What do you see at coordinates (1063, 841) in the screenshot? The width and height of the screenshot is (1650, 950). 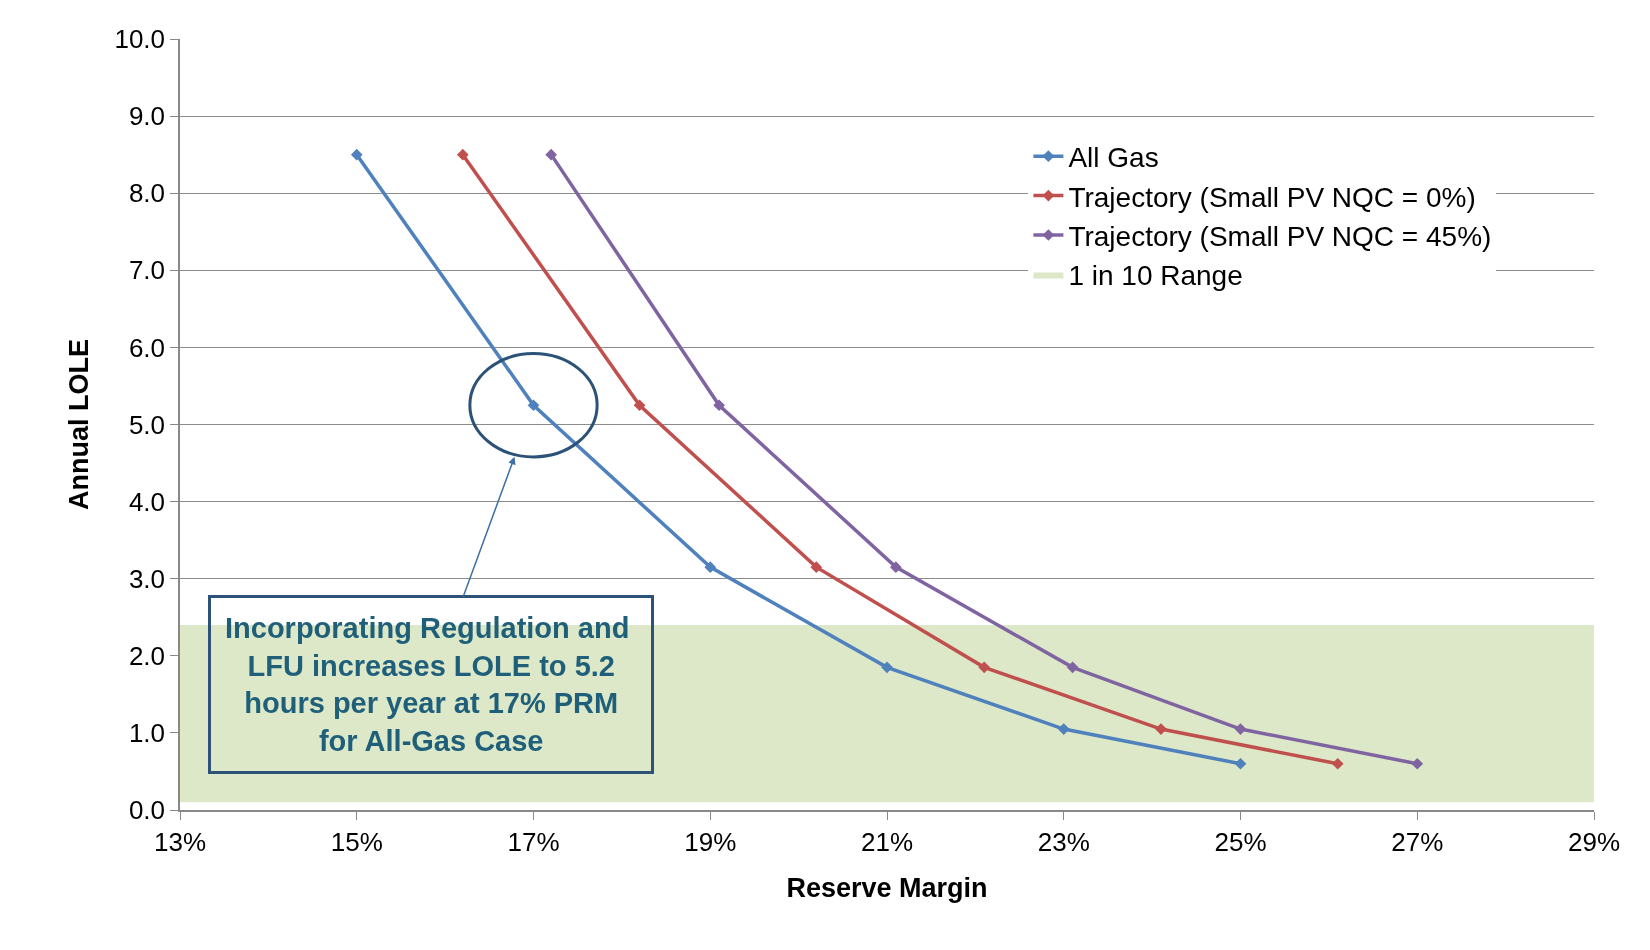 I see `x-tick-label: 23%` at bounding box center [1063, 841].